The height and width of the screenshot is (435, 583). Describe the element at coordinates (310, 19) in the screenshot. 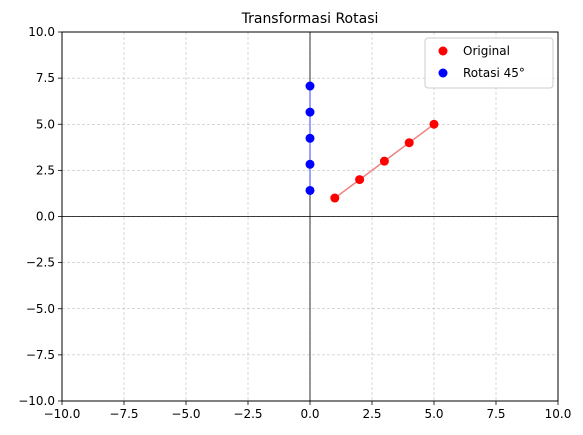

I see `chart-title: Transformasi Rotasi` at that location.